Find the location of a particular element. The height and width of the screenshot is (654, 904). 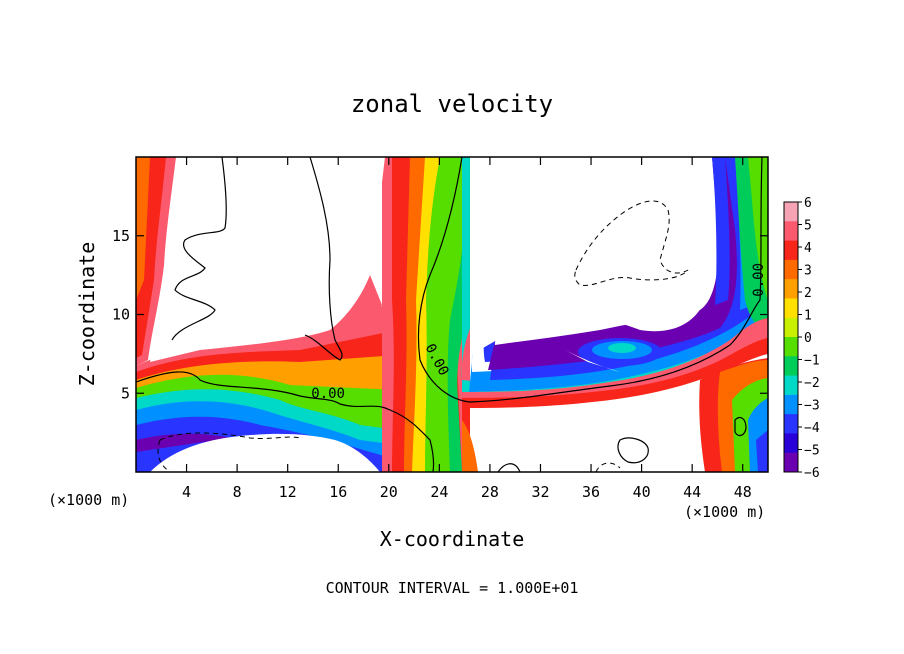

x-unit-label: (×1000 m) is located at coordinates (88, 500).